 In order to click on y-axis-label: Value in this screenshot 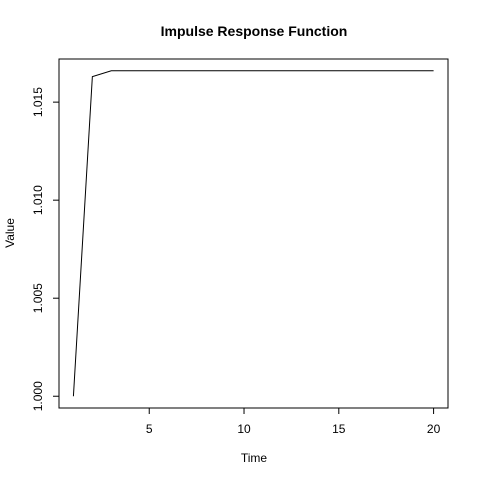, I will do `click(10, 233)`.